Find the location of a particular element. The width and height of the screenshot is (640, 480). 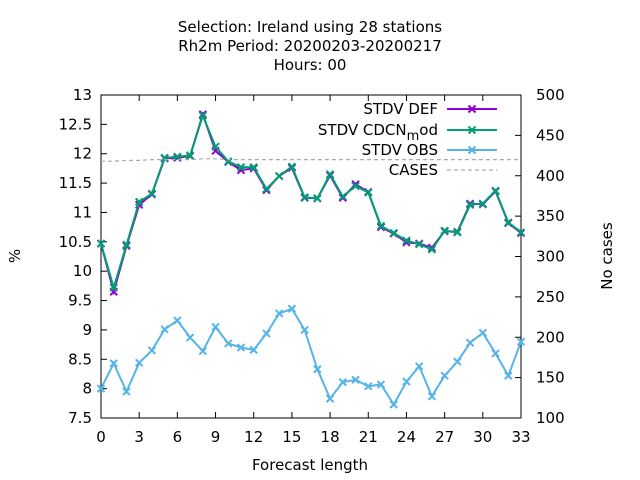

y-tick-label: 8 is located at coordinates (87, 389).